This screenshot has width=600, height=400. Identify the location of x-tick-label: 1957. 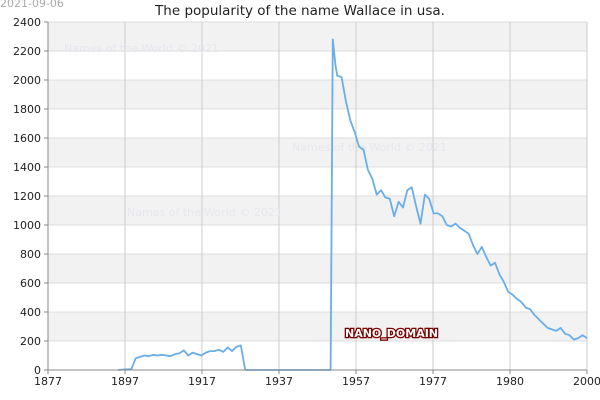
(356, 381).